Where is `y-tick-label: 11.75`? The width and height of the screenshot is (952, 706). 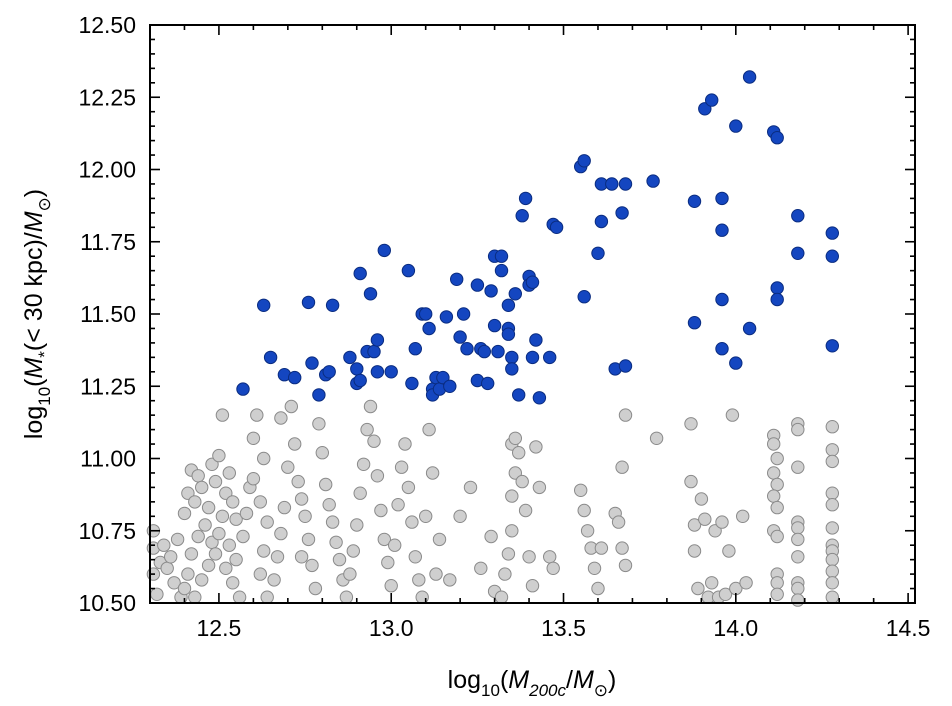 y-tick-label: 11.75 is located at coordinates (108, 242).